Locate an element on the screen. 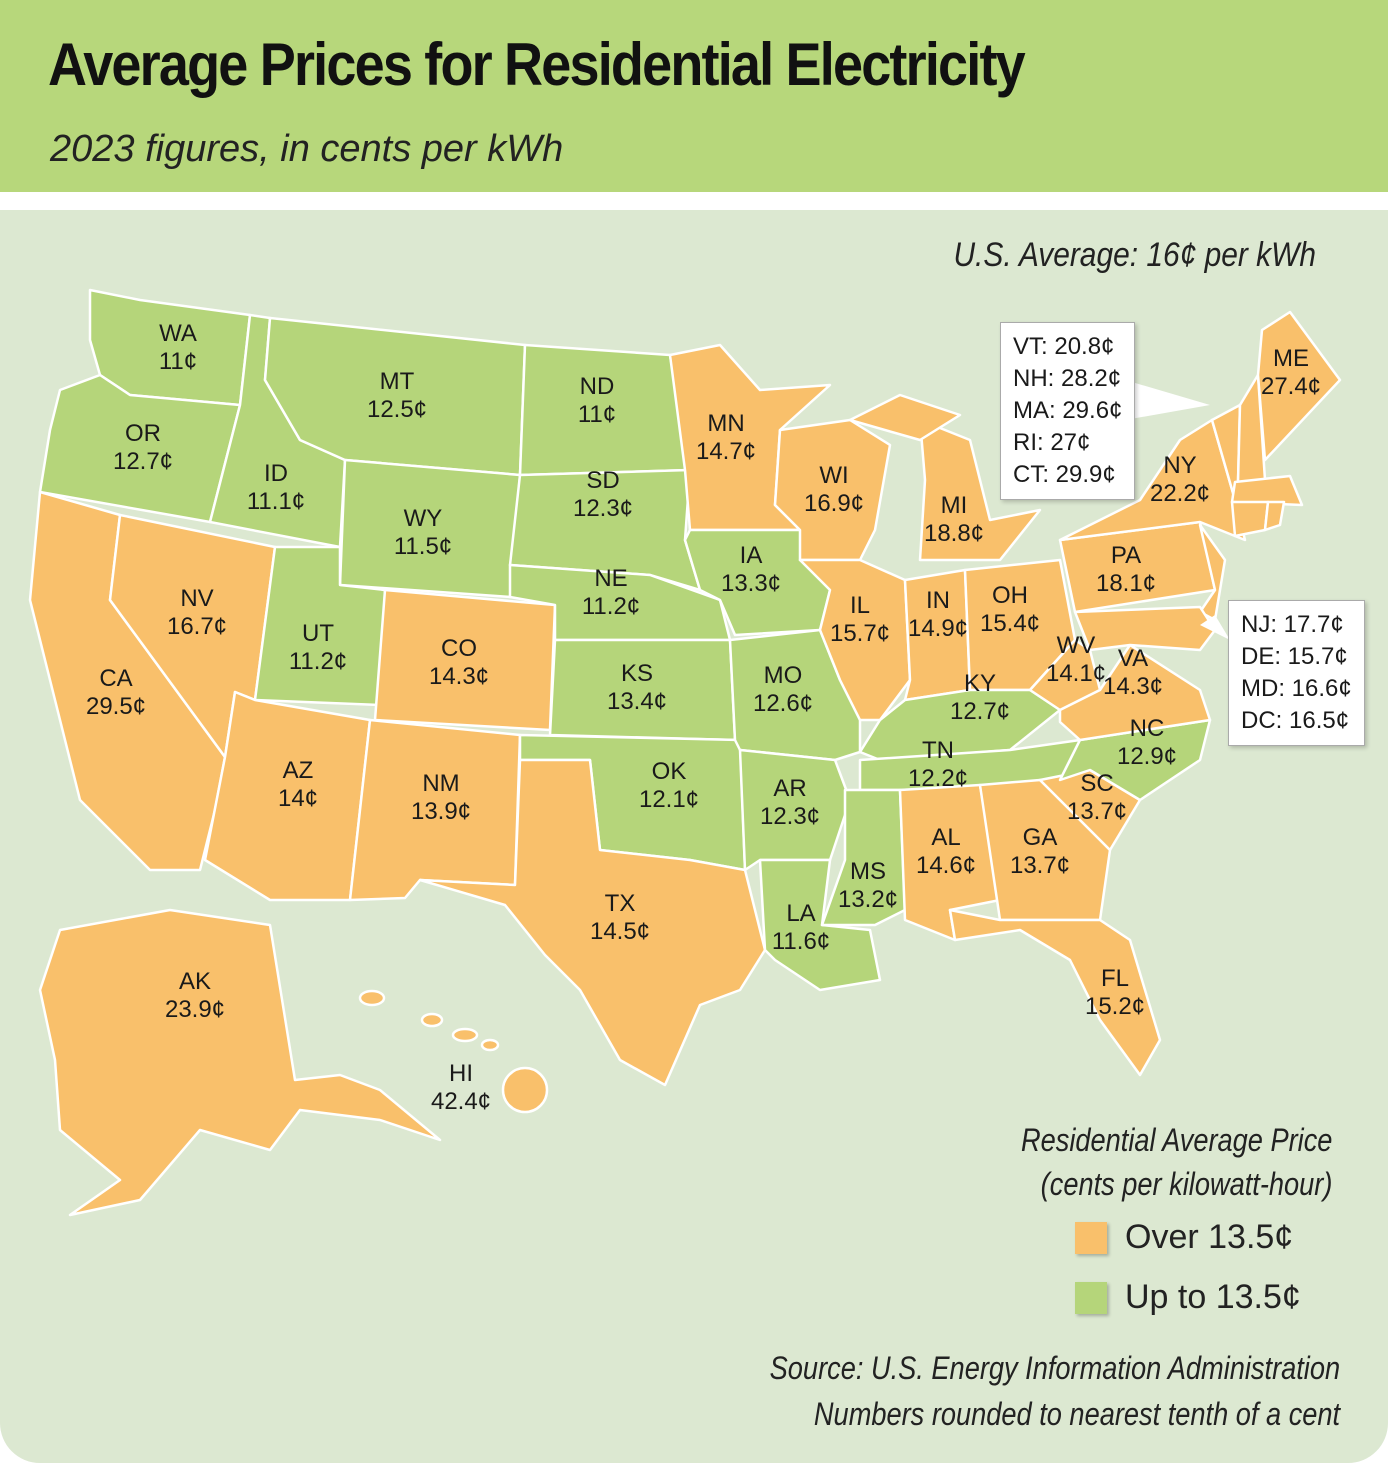 The width and height of the screenshot is (1388, 1463). state-abbr: GA is located at coordinates (1040, 837).